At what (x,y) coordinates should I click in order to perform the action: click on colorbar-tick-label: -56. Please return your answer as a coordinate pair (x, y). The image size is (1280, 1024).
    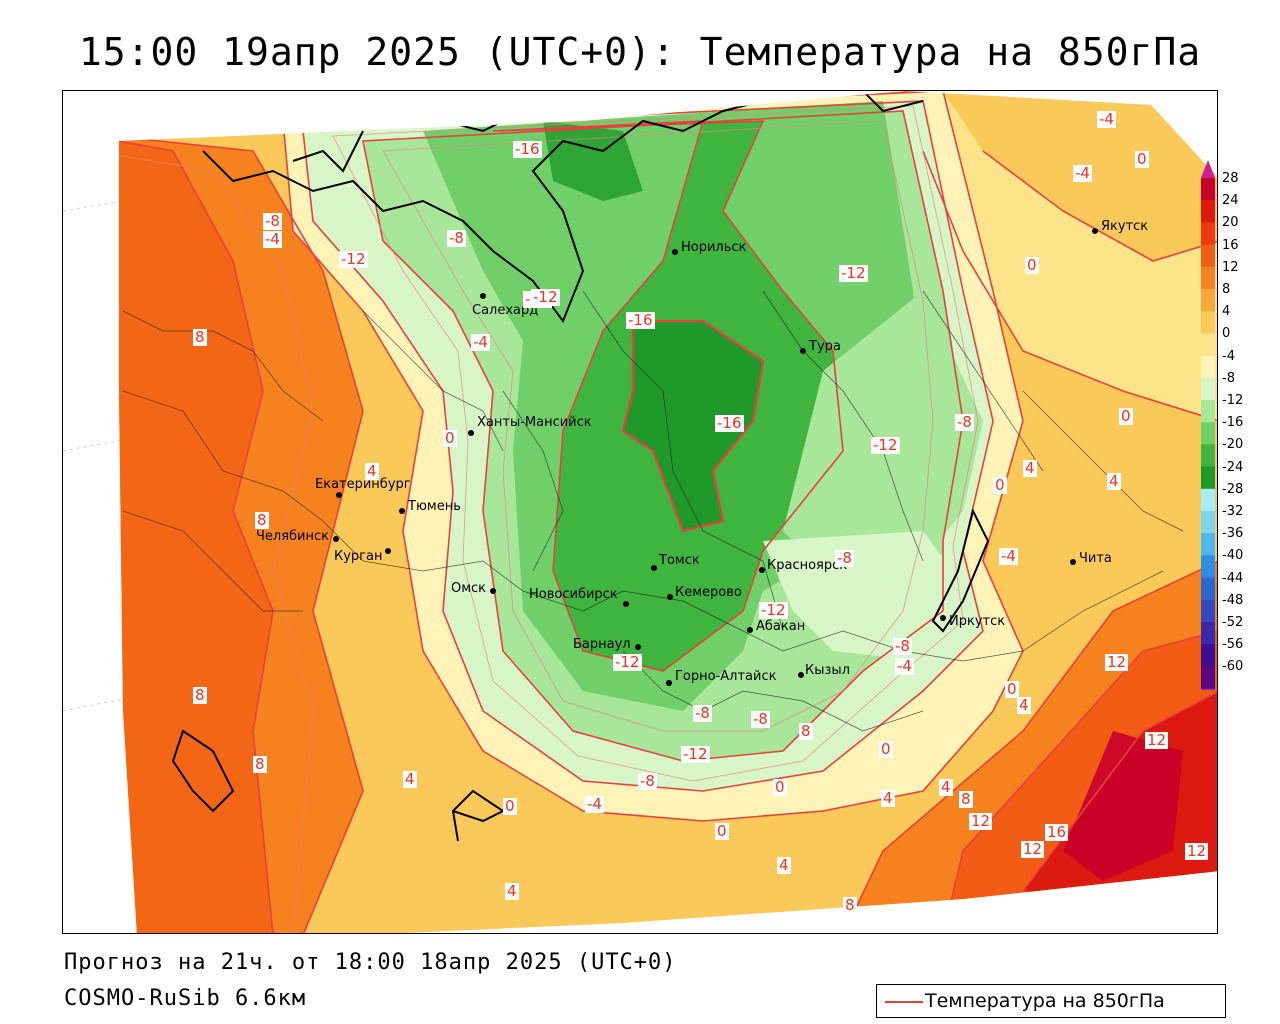
    Looking at the image, I should click on (1233, 645).